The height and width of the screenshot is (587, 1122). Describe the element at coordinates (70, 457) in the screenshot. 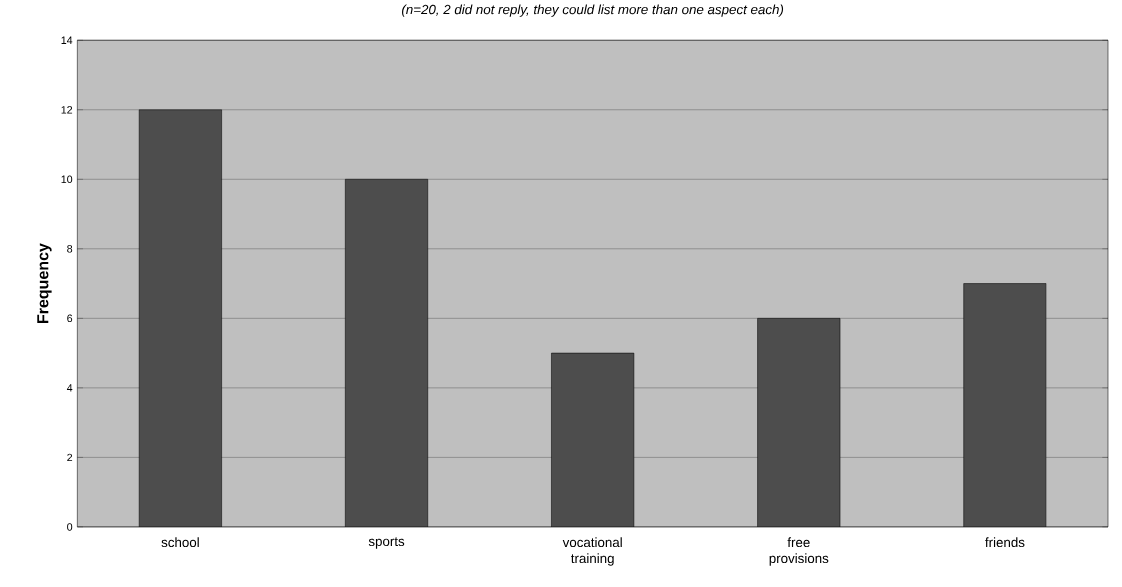

I see `y-tick-label: 2` at that location.